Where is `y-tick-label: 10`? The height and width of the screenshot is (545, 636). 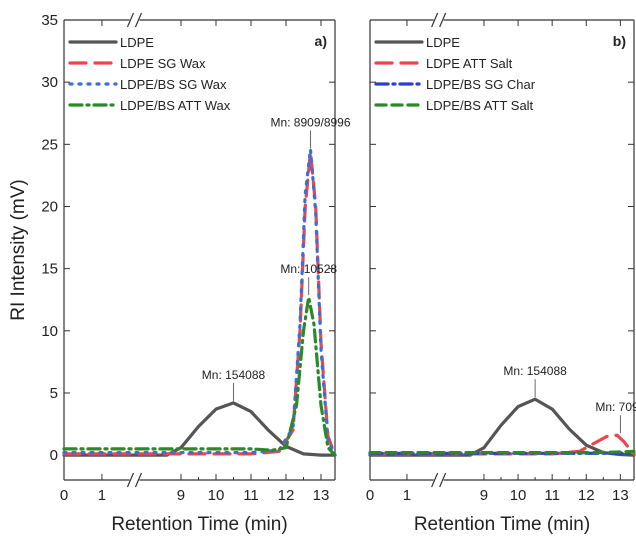
y-tick-label: 10 is located at coordinates (49, 331).